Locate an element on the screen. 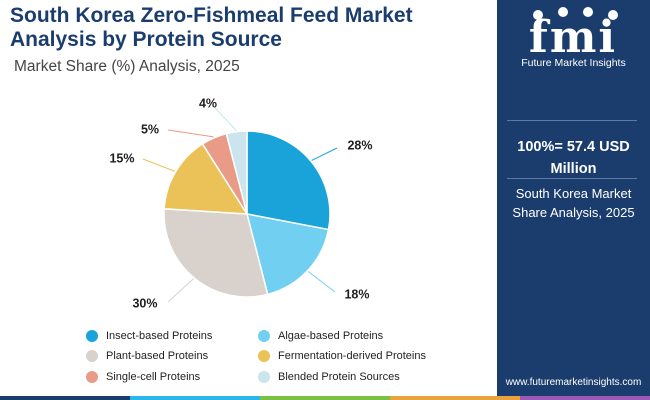  data-label: 5% is located at coordinates (150, 129).